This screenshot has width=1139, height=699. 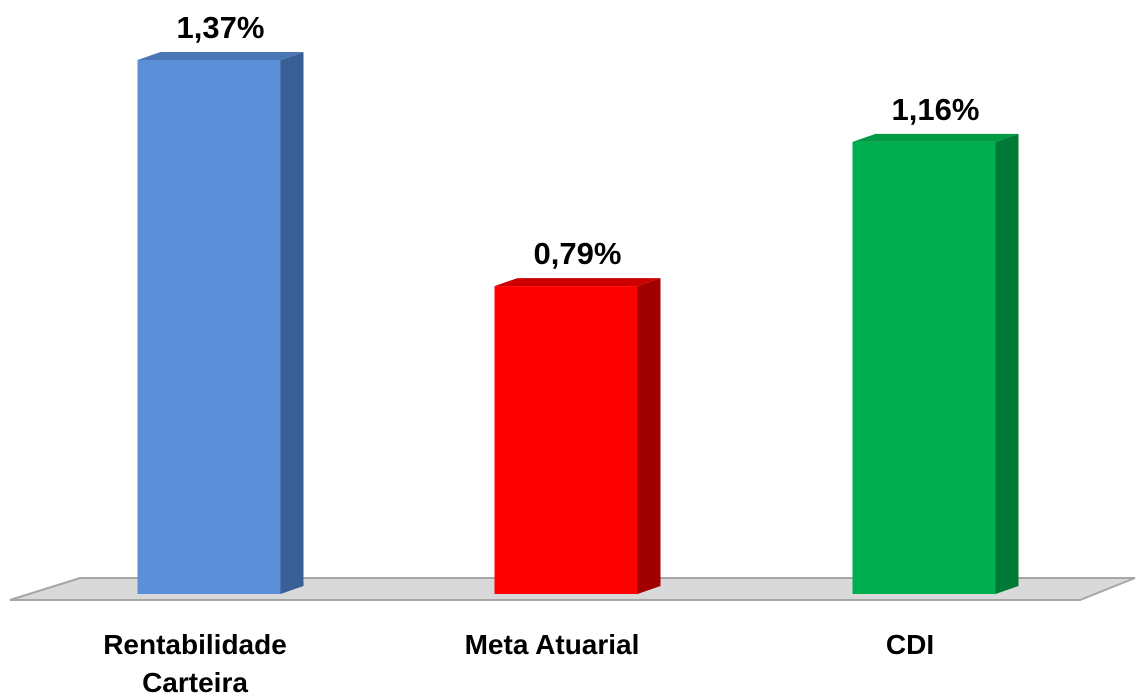 I want to click on category-labels-group: Rentabilidade Carteira Meta Atuarial CDI, so click(x=518, y=663).